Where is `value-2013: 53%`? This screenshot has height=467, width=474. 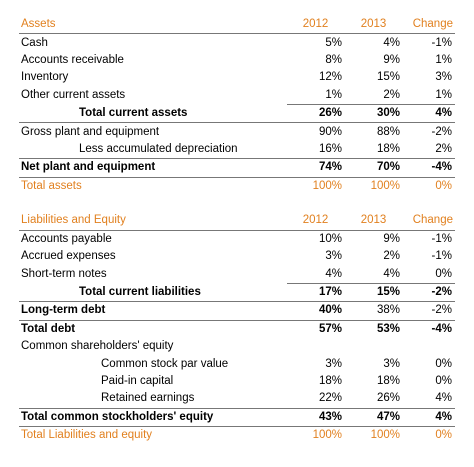
value-2013: 53% is located at coordinates (388, 328).